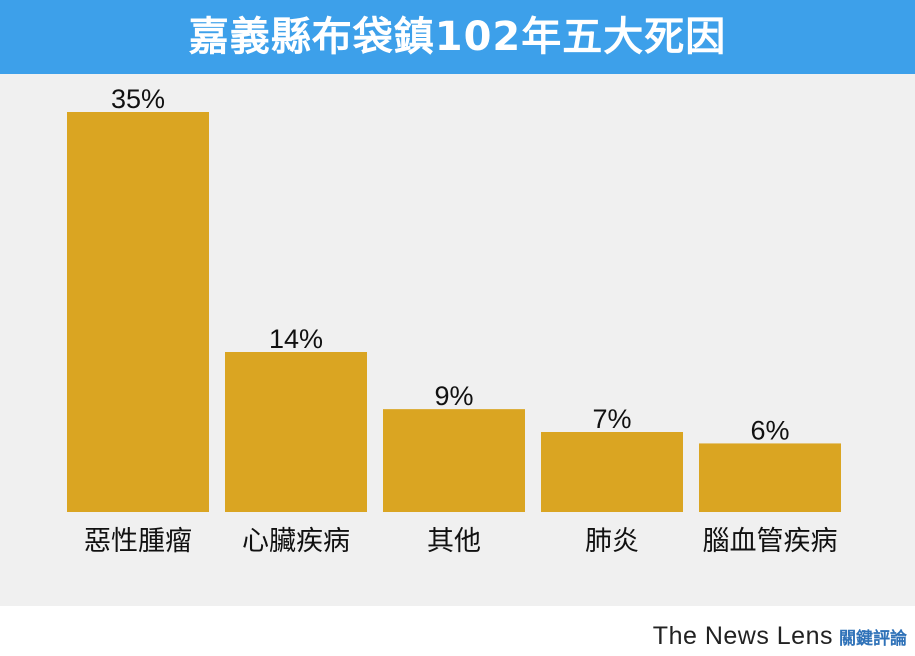  I want to click on category-label-5: 腦血管疾病, so click(770, 541).